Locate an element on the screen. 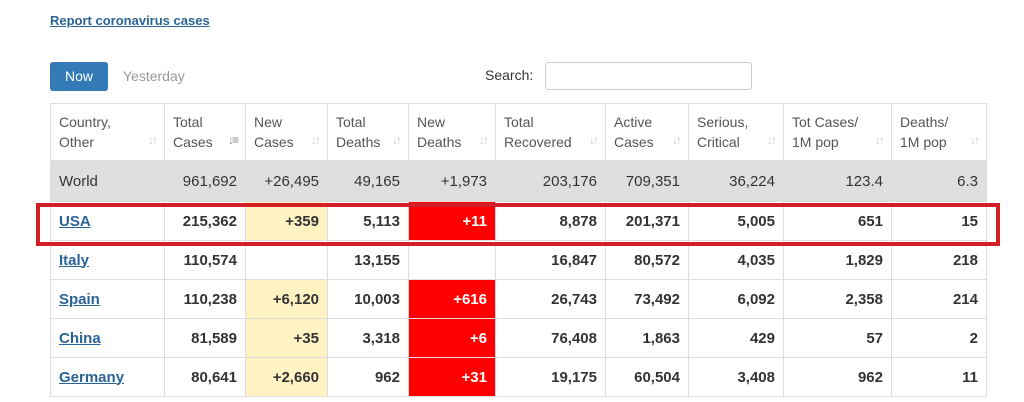 The image size is (1024, 402). cell-total-deaths: 13,155 is located at coordinates (368, 260).